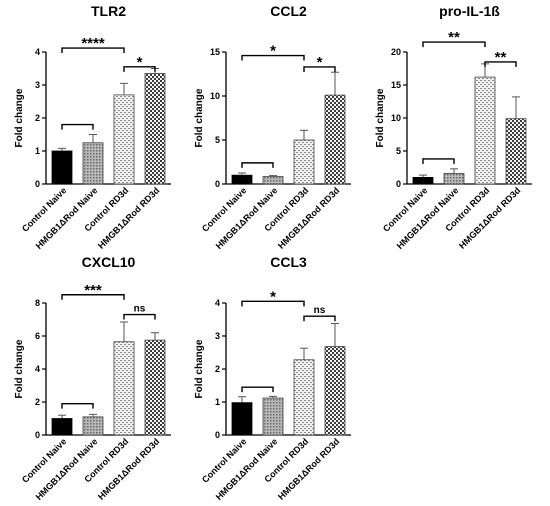  Describe the element at coordinates (37, 336) in the screenshot. I see `y-tick-label: 6` at that location.